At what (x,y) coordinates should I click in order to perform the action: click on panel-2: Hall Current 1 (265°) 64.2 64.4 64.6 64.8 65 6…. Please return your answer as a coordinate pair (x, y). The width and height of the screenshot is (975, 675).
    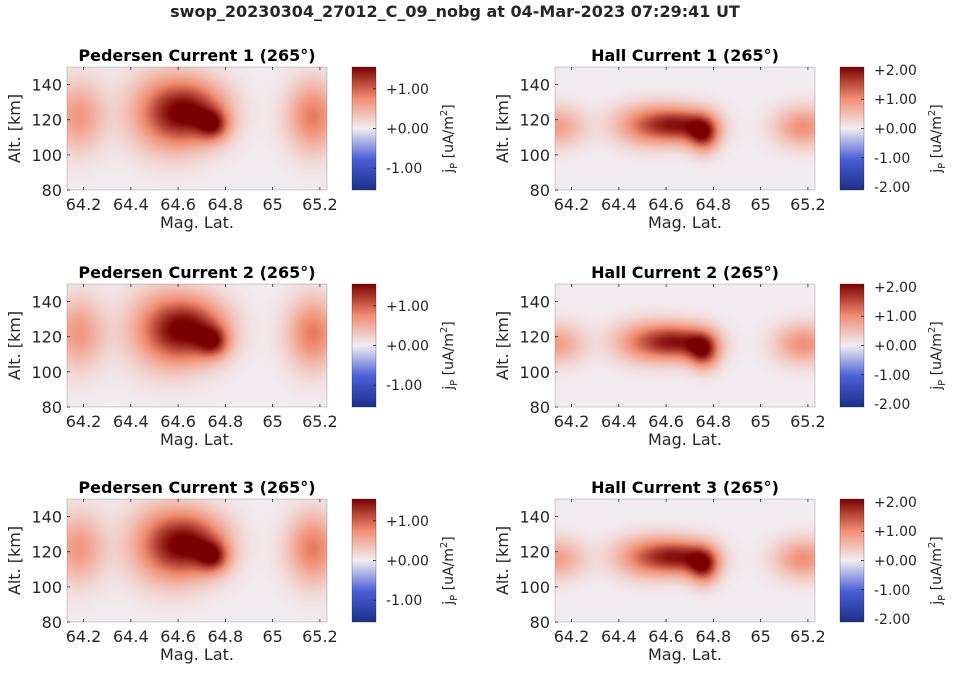
    Looking at the image, I should click on (720, 139).